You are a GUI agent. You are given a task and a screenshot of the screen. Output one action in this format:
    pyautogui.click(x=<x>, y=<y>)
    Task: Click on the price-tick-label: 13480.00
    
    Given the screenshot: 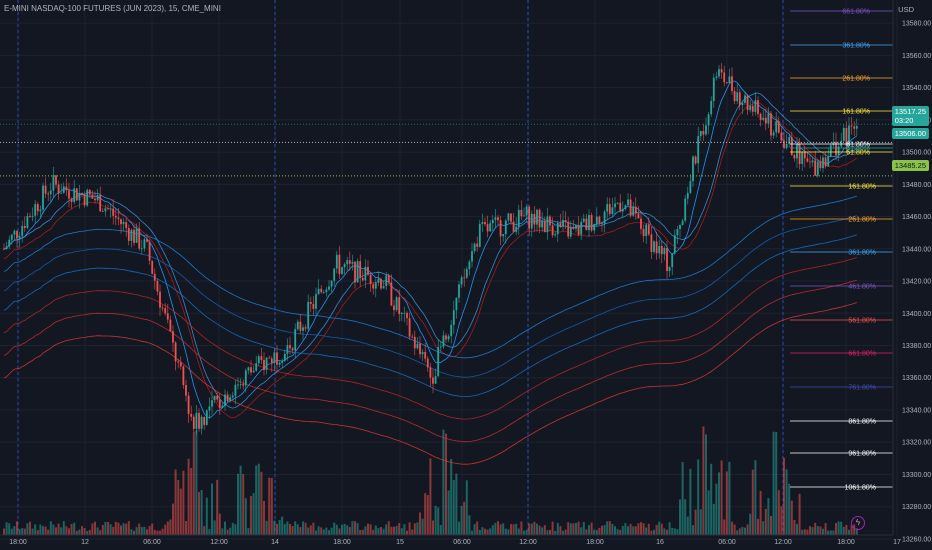 What is the action you would take?
    pyautogui.click(x=916, y=185)
    